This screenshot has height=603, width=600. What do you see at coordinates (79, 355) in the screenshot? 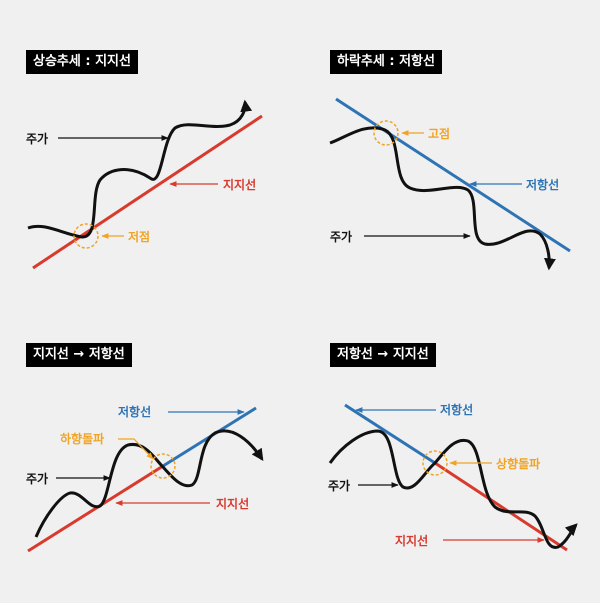
I see `panel-title: 지지선 → 저항선` at bounding box center [79, 355].